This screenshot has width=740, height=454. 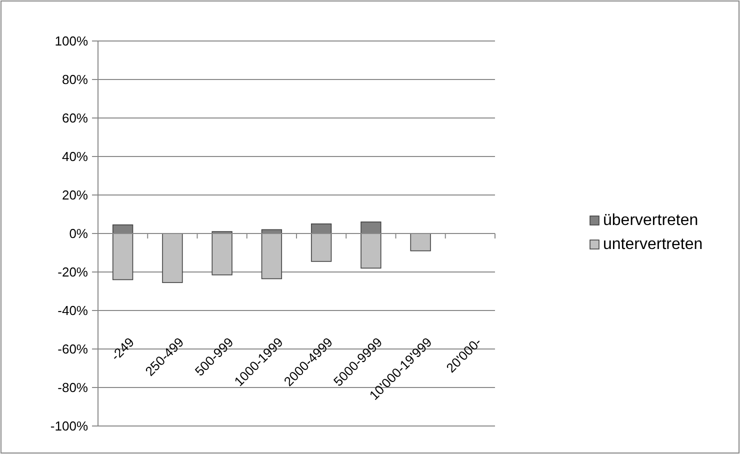 I want to click on x-tick-label: -249, so click(x=122, y=349).